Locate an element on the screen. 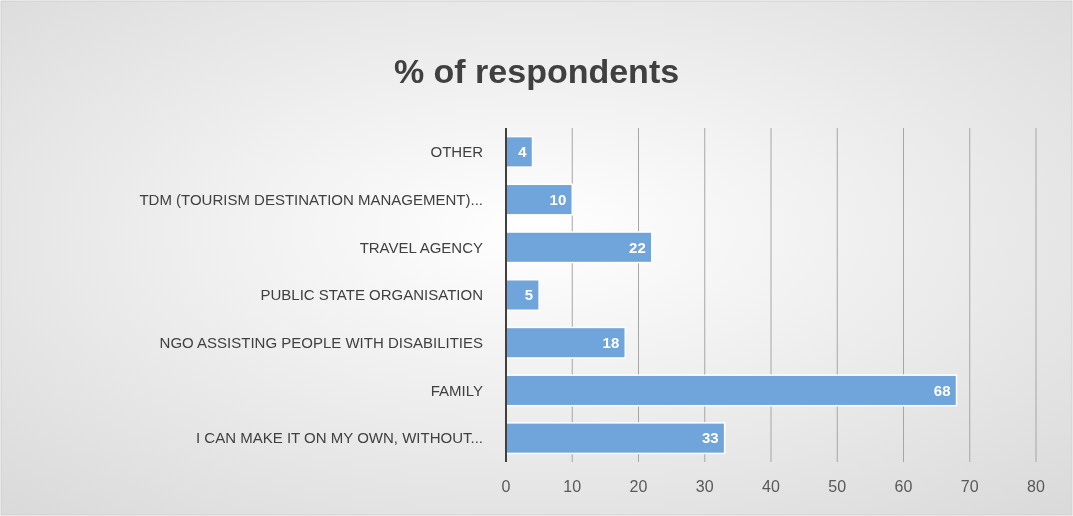 The image size is (1073, 516). x-tick-label: 20 is located at coordinates (638, 486).